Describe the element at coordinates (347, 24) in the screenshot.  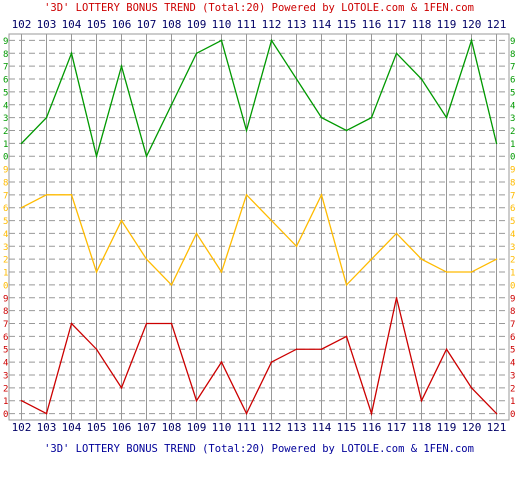
I see `x-tick-label-top: 115` at that location.